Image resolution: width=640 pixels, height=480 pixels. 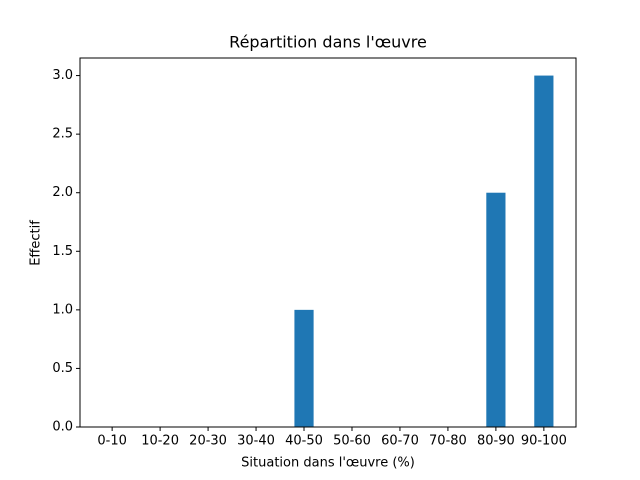 I want to click on x-tick-label: 0-10, so click(x=112, y=441).